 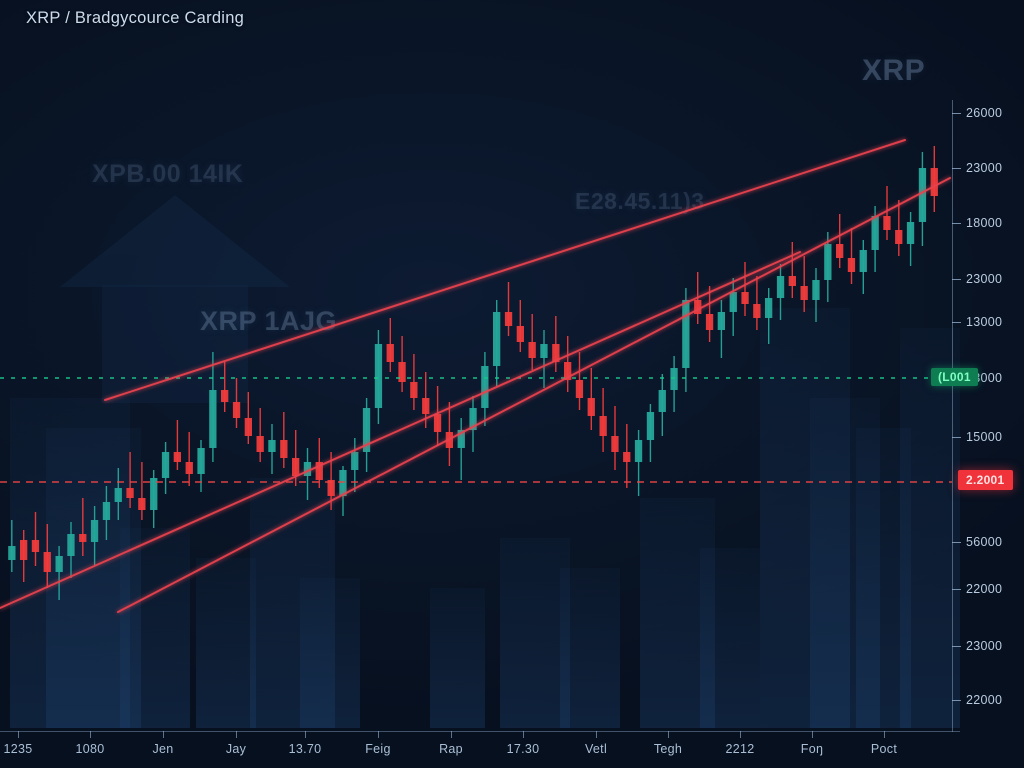 What do you see at coordinates (451, 749) in the screenshot?
I see `time-axis-label: Rap` at bounding box center [451, 749].